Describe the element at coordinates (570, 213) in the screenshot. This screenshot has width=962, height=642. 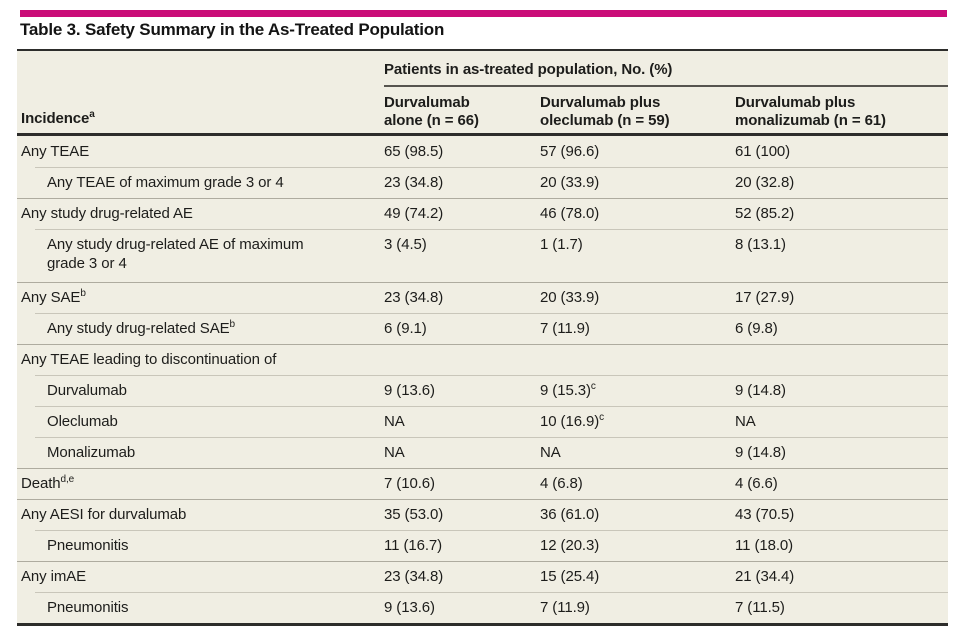
I see `cell-value: 46 (78.0)` at that location.